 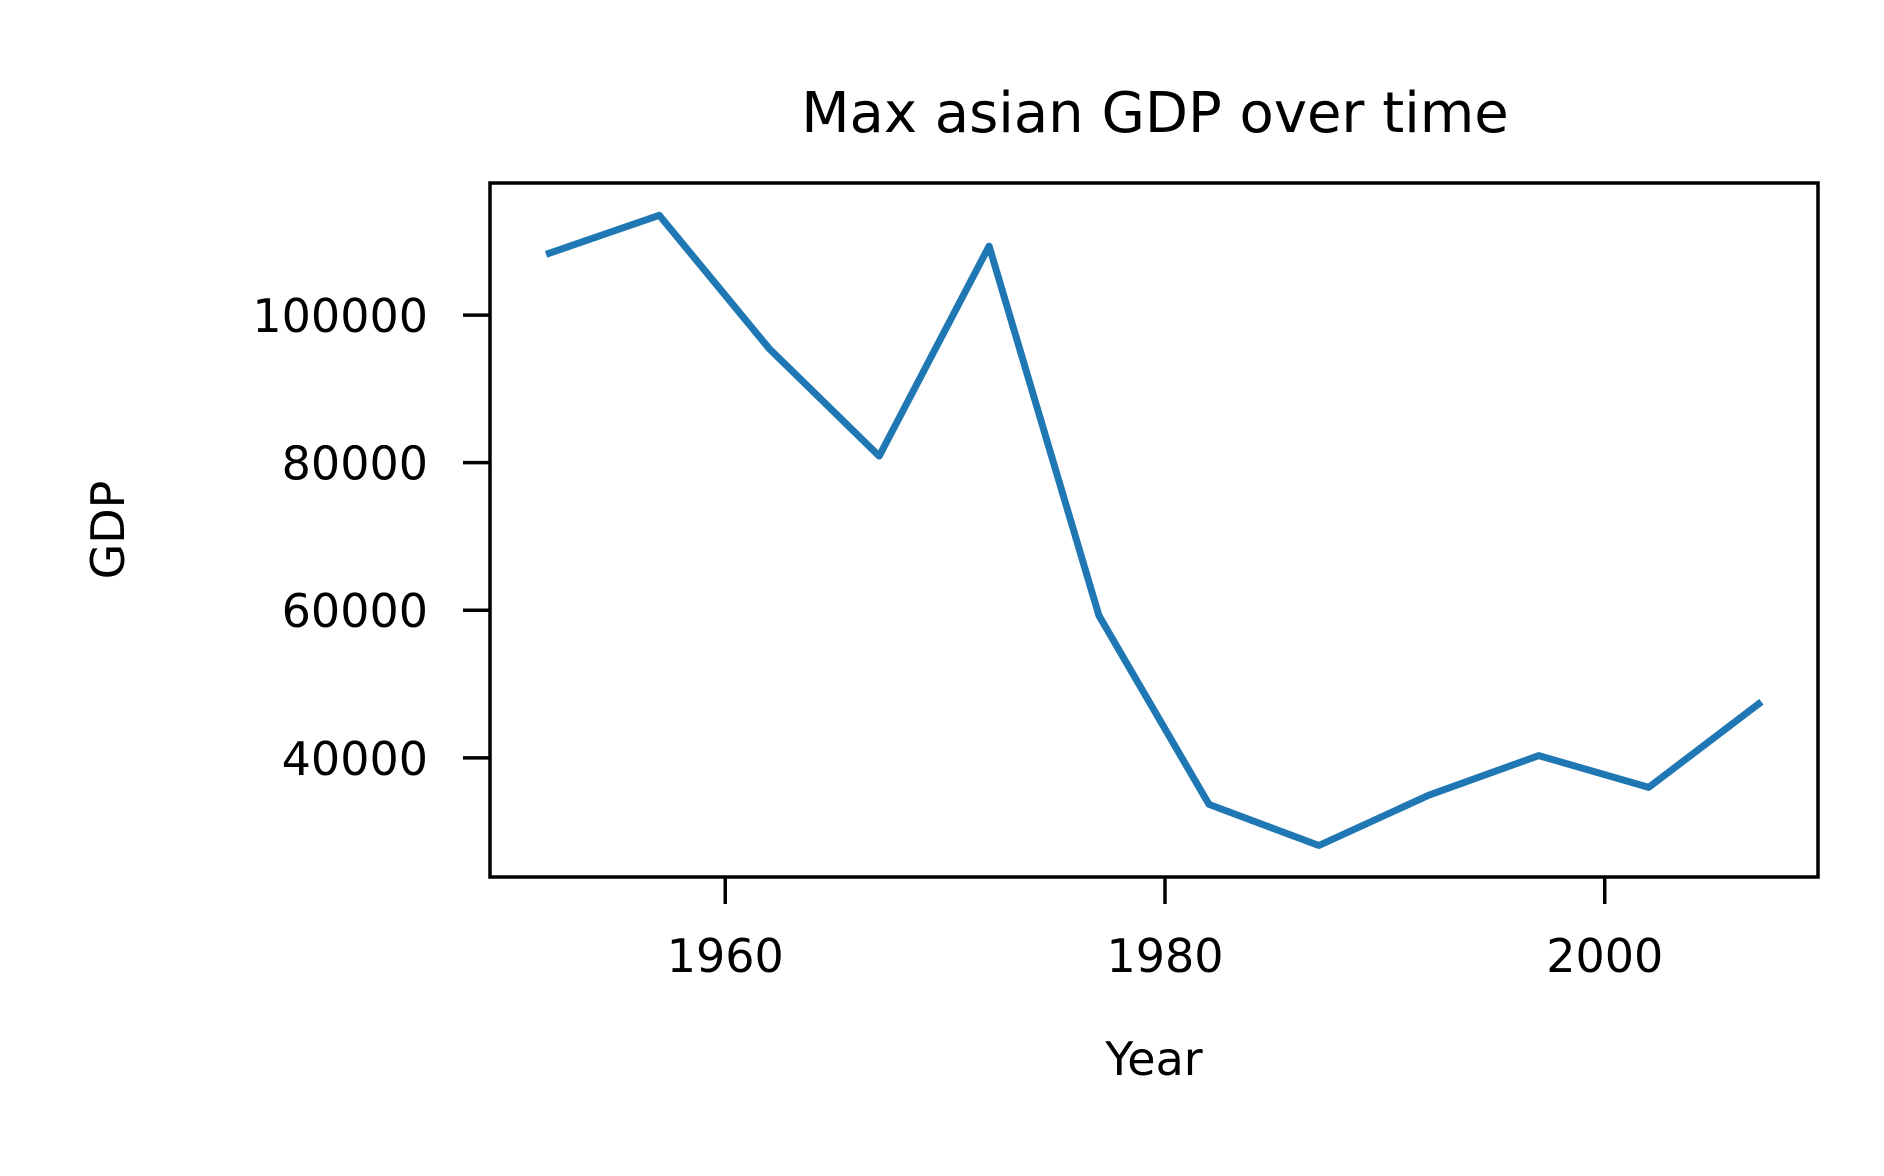 What do you see at coordinates (371, 537) in the screenshot?
I see `y-axis-ticks: 40000 60000 80000 100000` at bounding box center [371, 537].